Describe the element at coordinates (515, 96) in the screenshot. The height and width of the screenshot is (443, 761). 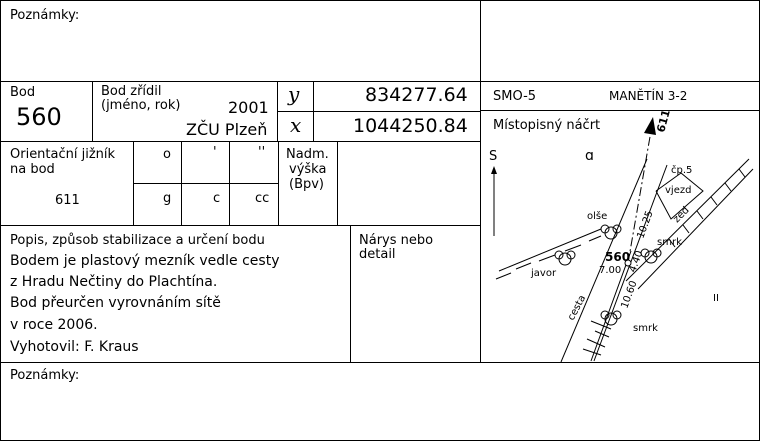
I see `map-code: SMO-5` at that location.